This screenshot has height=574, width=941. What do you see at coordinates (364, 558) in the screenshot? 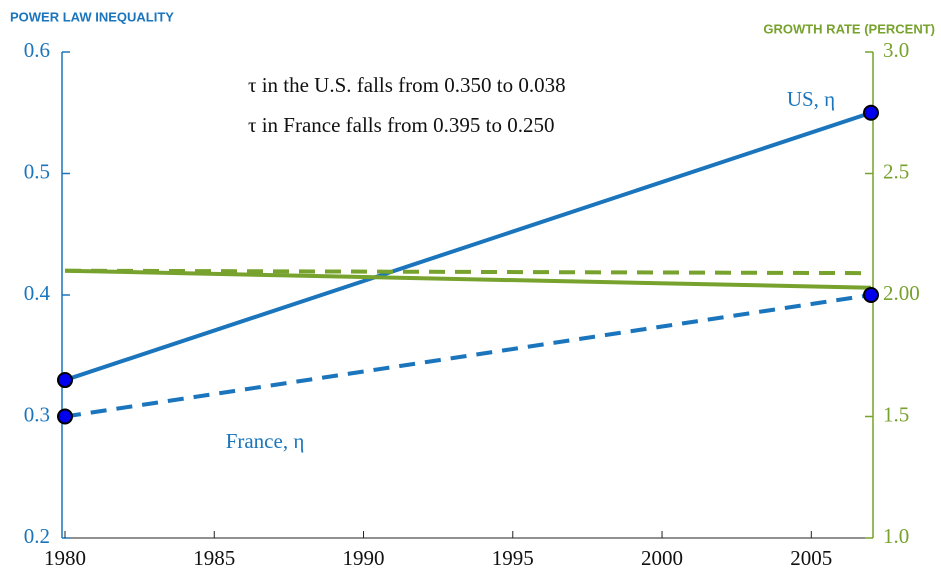
I see `x-tick-label: 1990` at bounding box center [364, 558].